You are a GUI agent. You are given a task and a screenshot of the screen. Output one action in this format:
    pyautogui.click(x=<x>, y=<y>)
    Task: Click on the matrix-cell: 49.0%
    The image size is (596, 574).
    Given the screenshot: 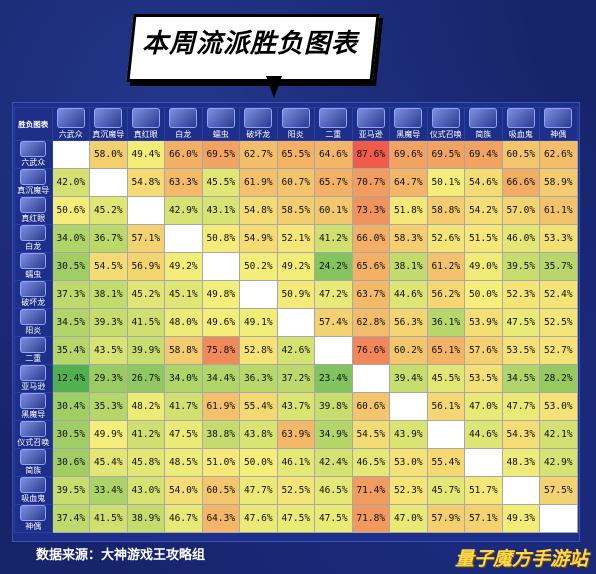 What is the action you would take?
    pyautogui.click(x=483, y=266)
    